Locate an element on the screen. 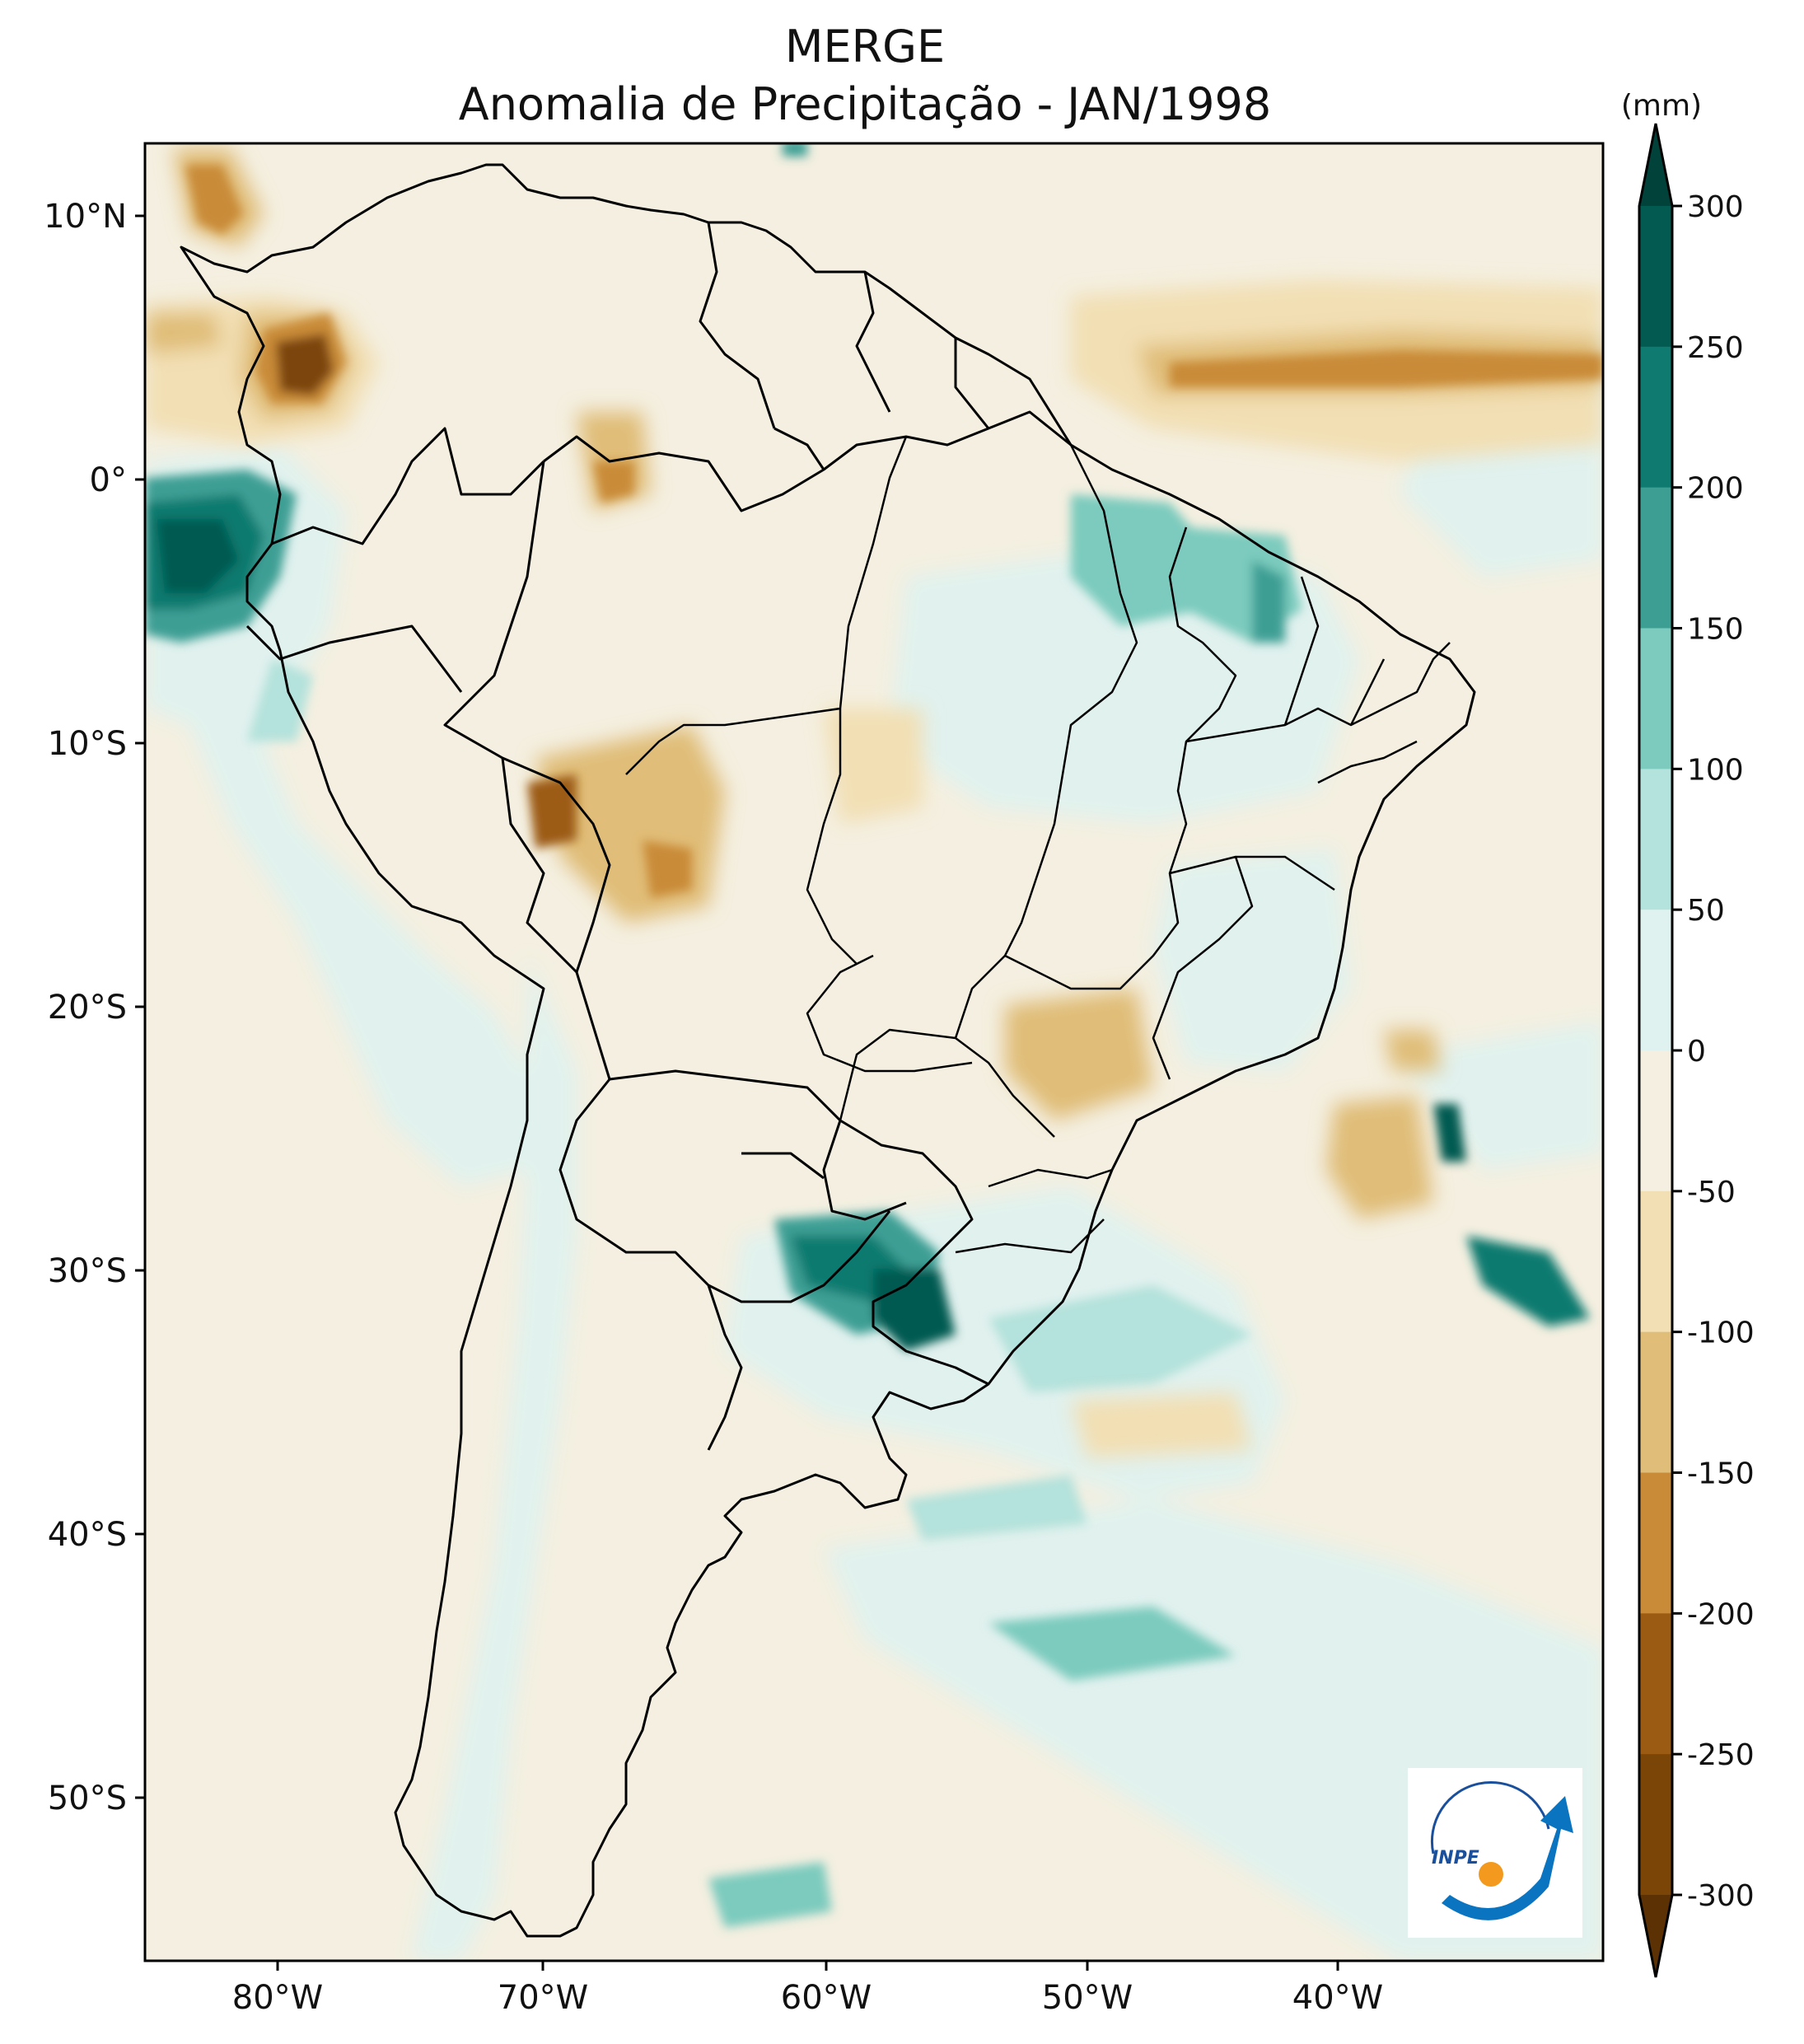  colorbar-level-label: -100 is located at coordinates (1721, 1333).